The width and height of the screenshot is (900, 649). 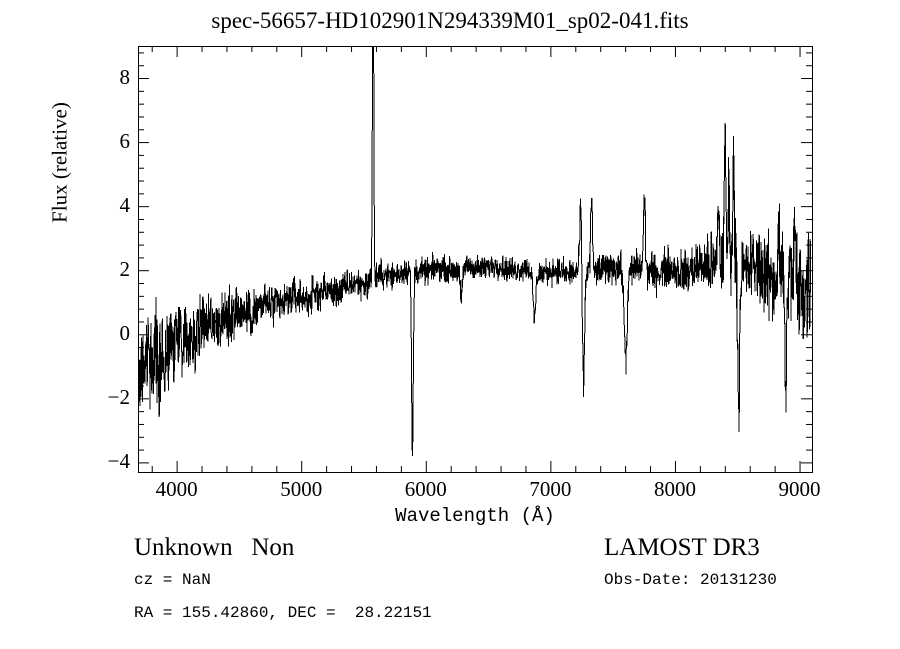 What do you see at coordinates (674, 489) in the screenshot?
I see `x-tick-label: 8000` at bounding box center [674, 489].